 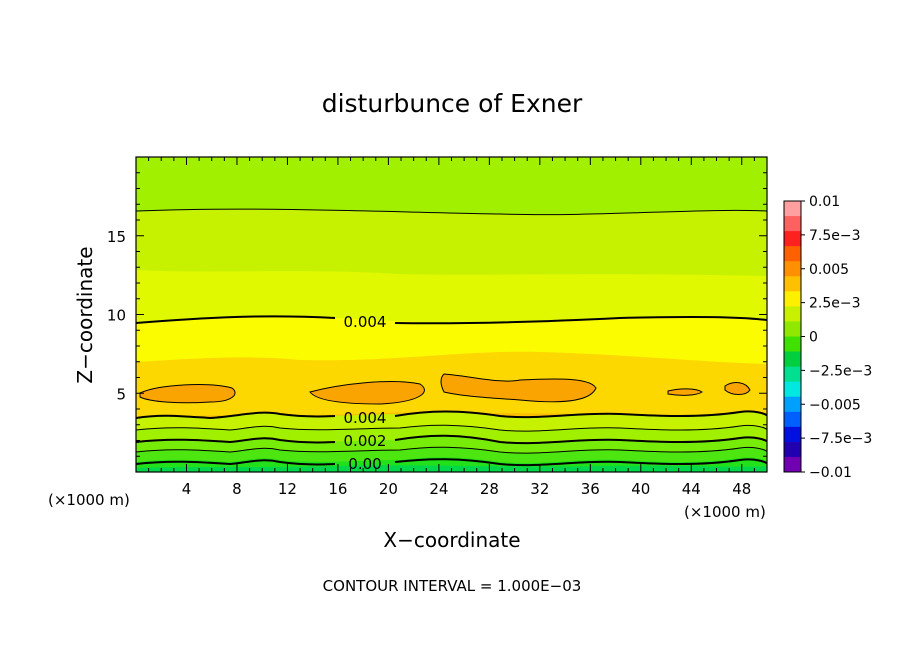 What do you see at coordinates (725, 512) in the screenshot?
I see `x-axis-unit: (×1000 m)` at bounding box center [725, 512].